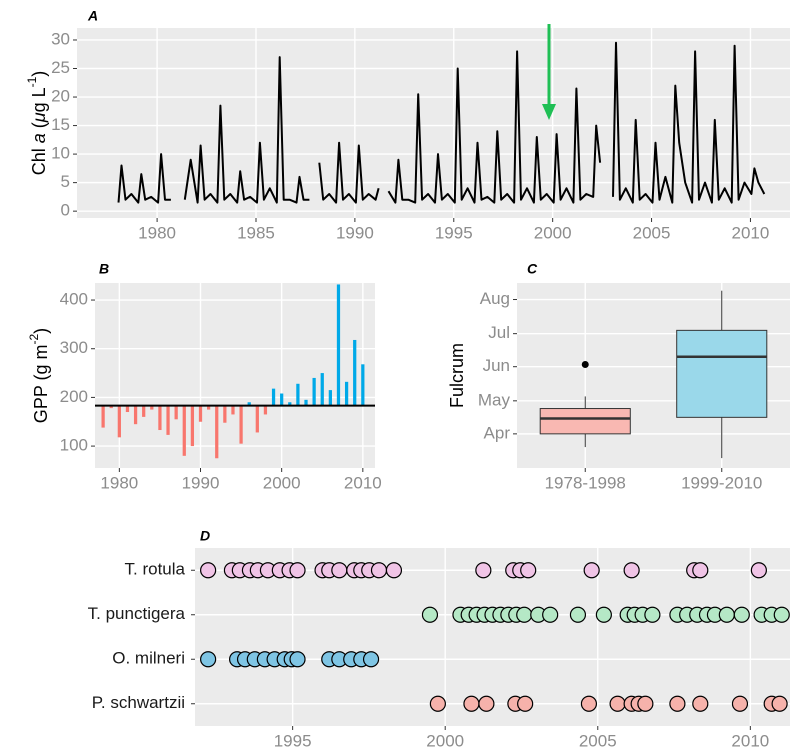 Image resolution: width=798 pixels, height=752 pixels. I want to click on y-tick-label: 0, so click(65, 210).